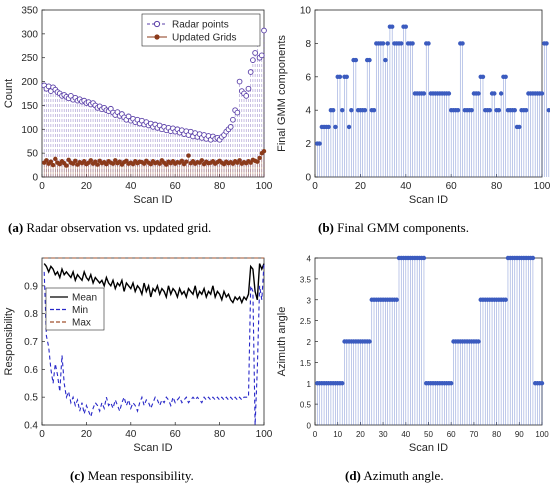 The image size is (550, 490). What do you see at coordinates (406, 186) in the screenshot?
I see `x-tick-label-b: 40` at bounding box center [406, 186].